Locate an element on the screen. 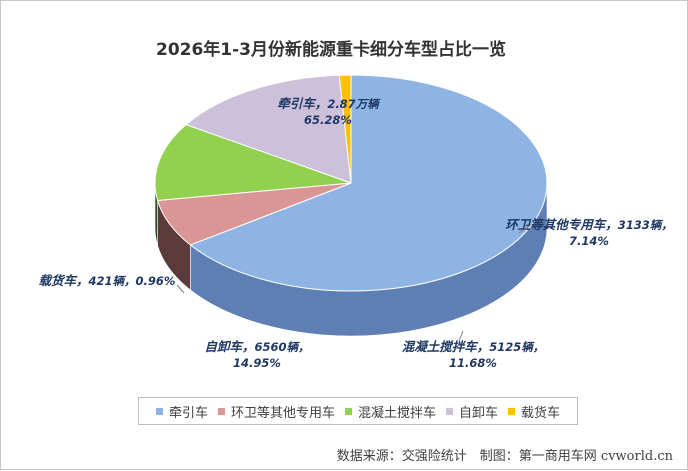  slice-label-2: 混凝土搅拌车，5125辆， is located at coordinates (473, 346).